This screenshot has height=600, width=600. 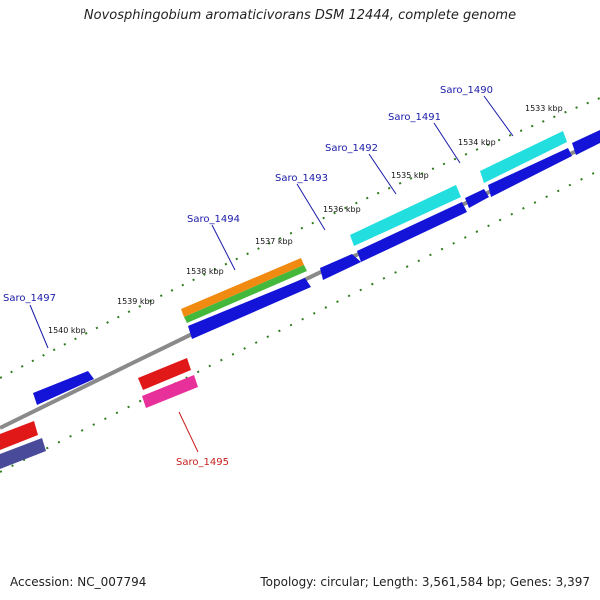 I want to click on leader-saro1493, so click(x=311, y=207).